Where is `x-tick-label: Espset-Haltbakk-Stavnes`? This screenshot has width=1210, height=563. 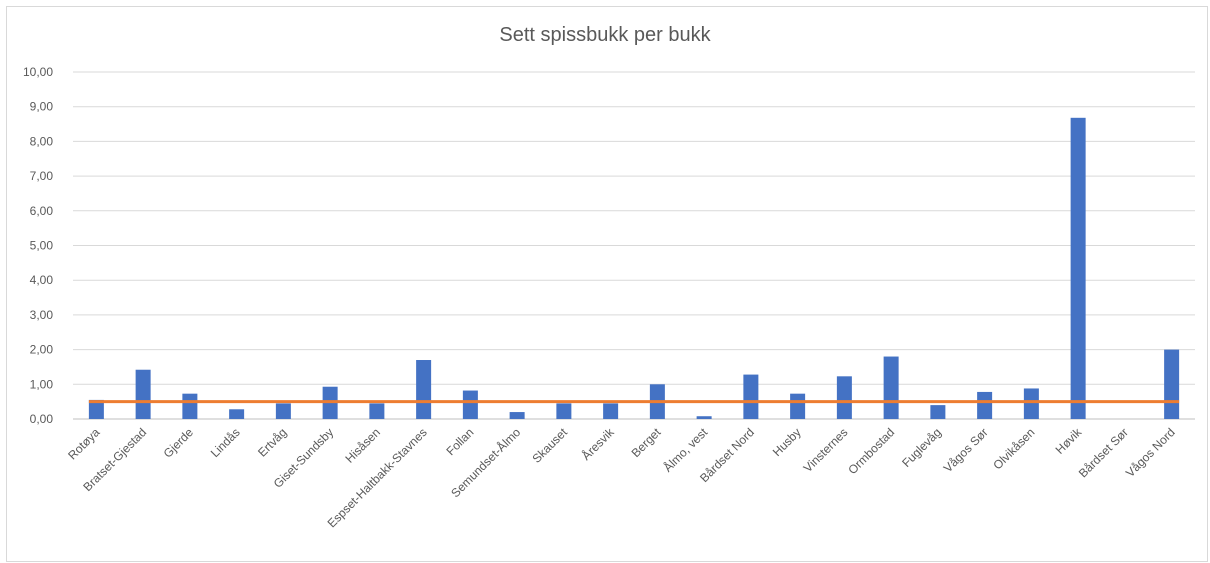
x-tick-label: Espset-Haltbakk-Stavnes is located at coordinates (377, 477).